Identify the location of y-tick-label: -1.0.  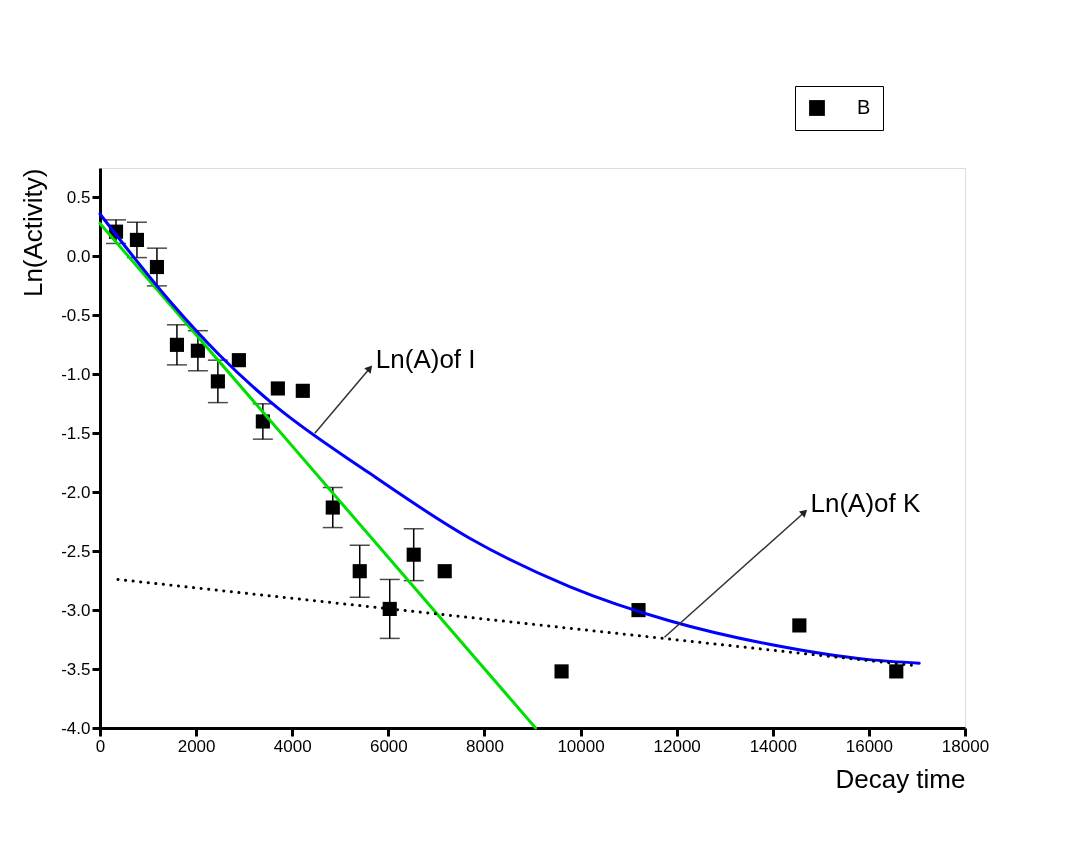
(76, 374).